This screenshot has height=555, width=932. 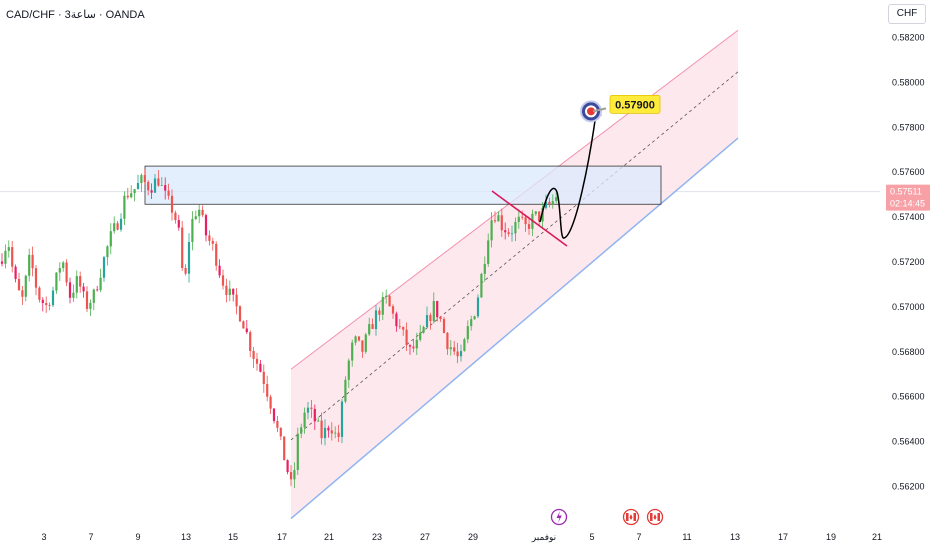 What do you see at coordinates (908, 352) in the screenshot?
I see `y-tick-label: 0.56800` at bounding box center [908, 352].